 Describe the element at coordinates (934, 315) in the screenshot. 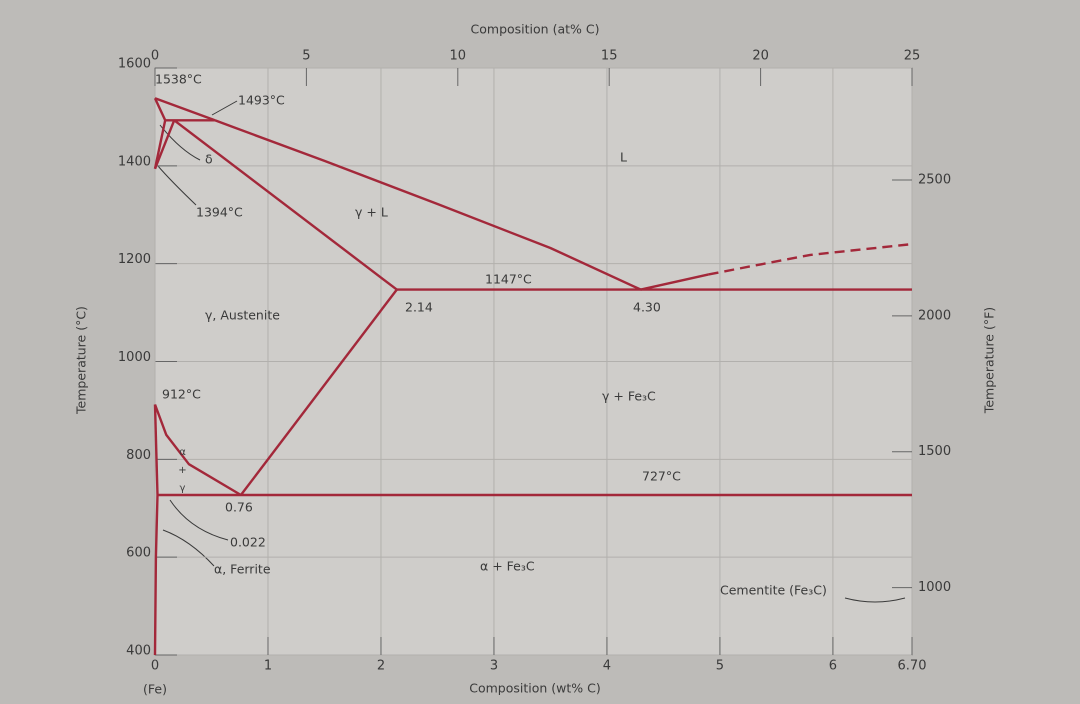

I see `y2-tick-label: 2000` at that location.